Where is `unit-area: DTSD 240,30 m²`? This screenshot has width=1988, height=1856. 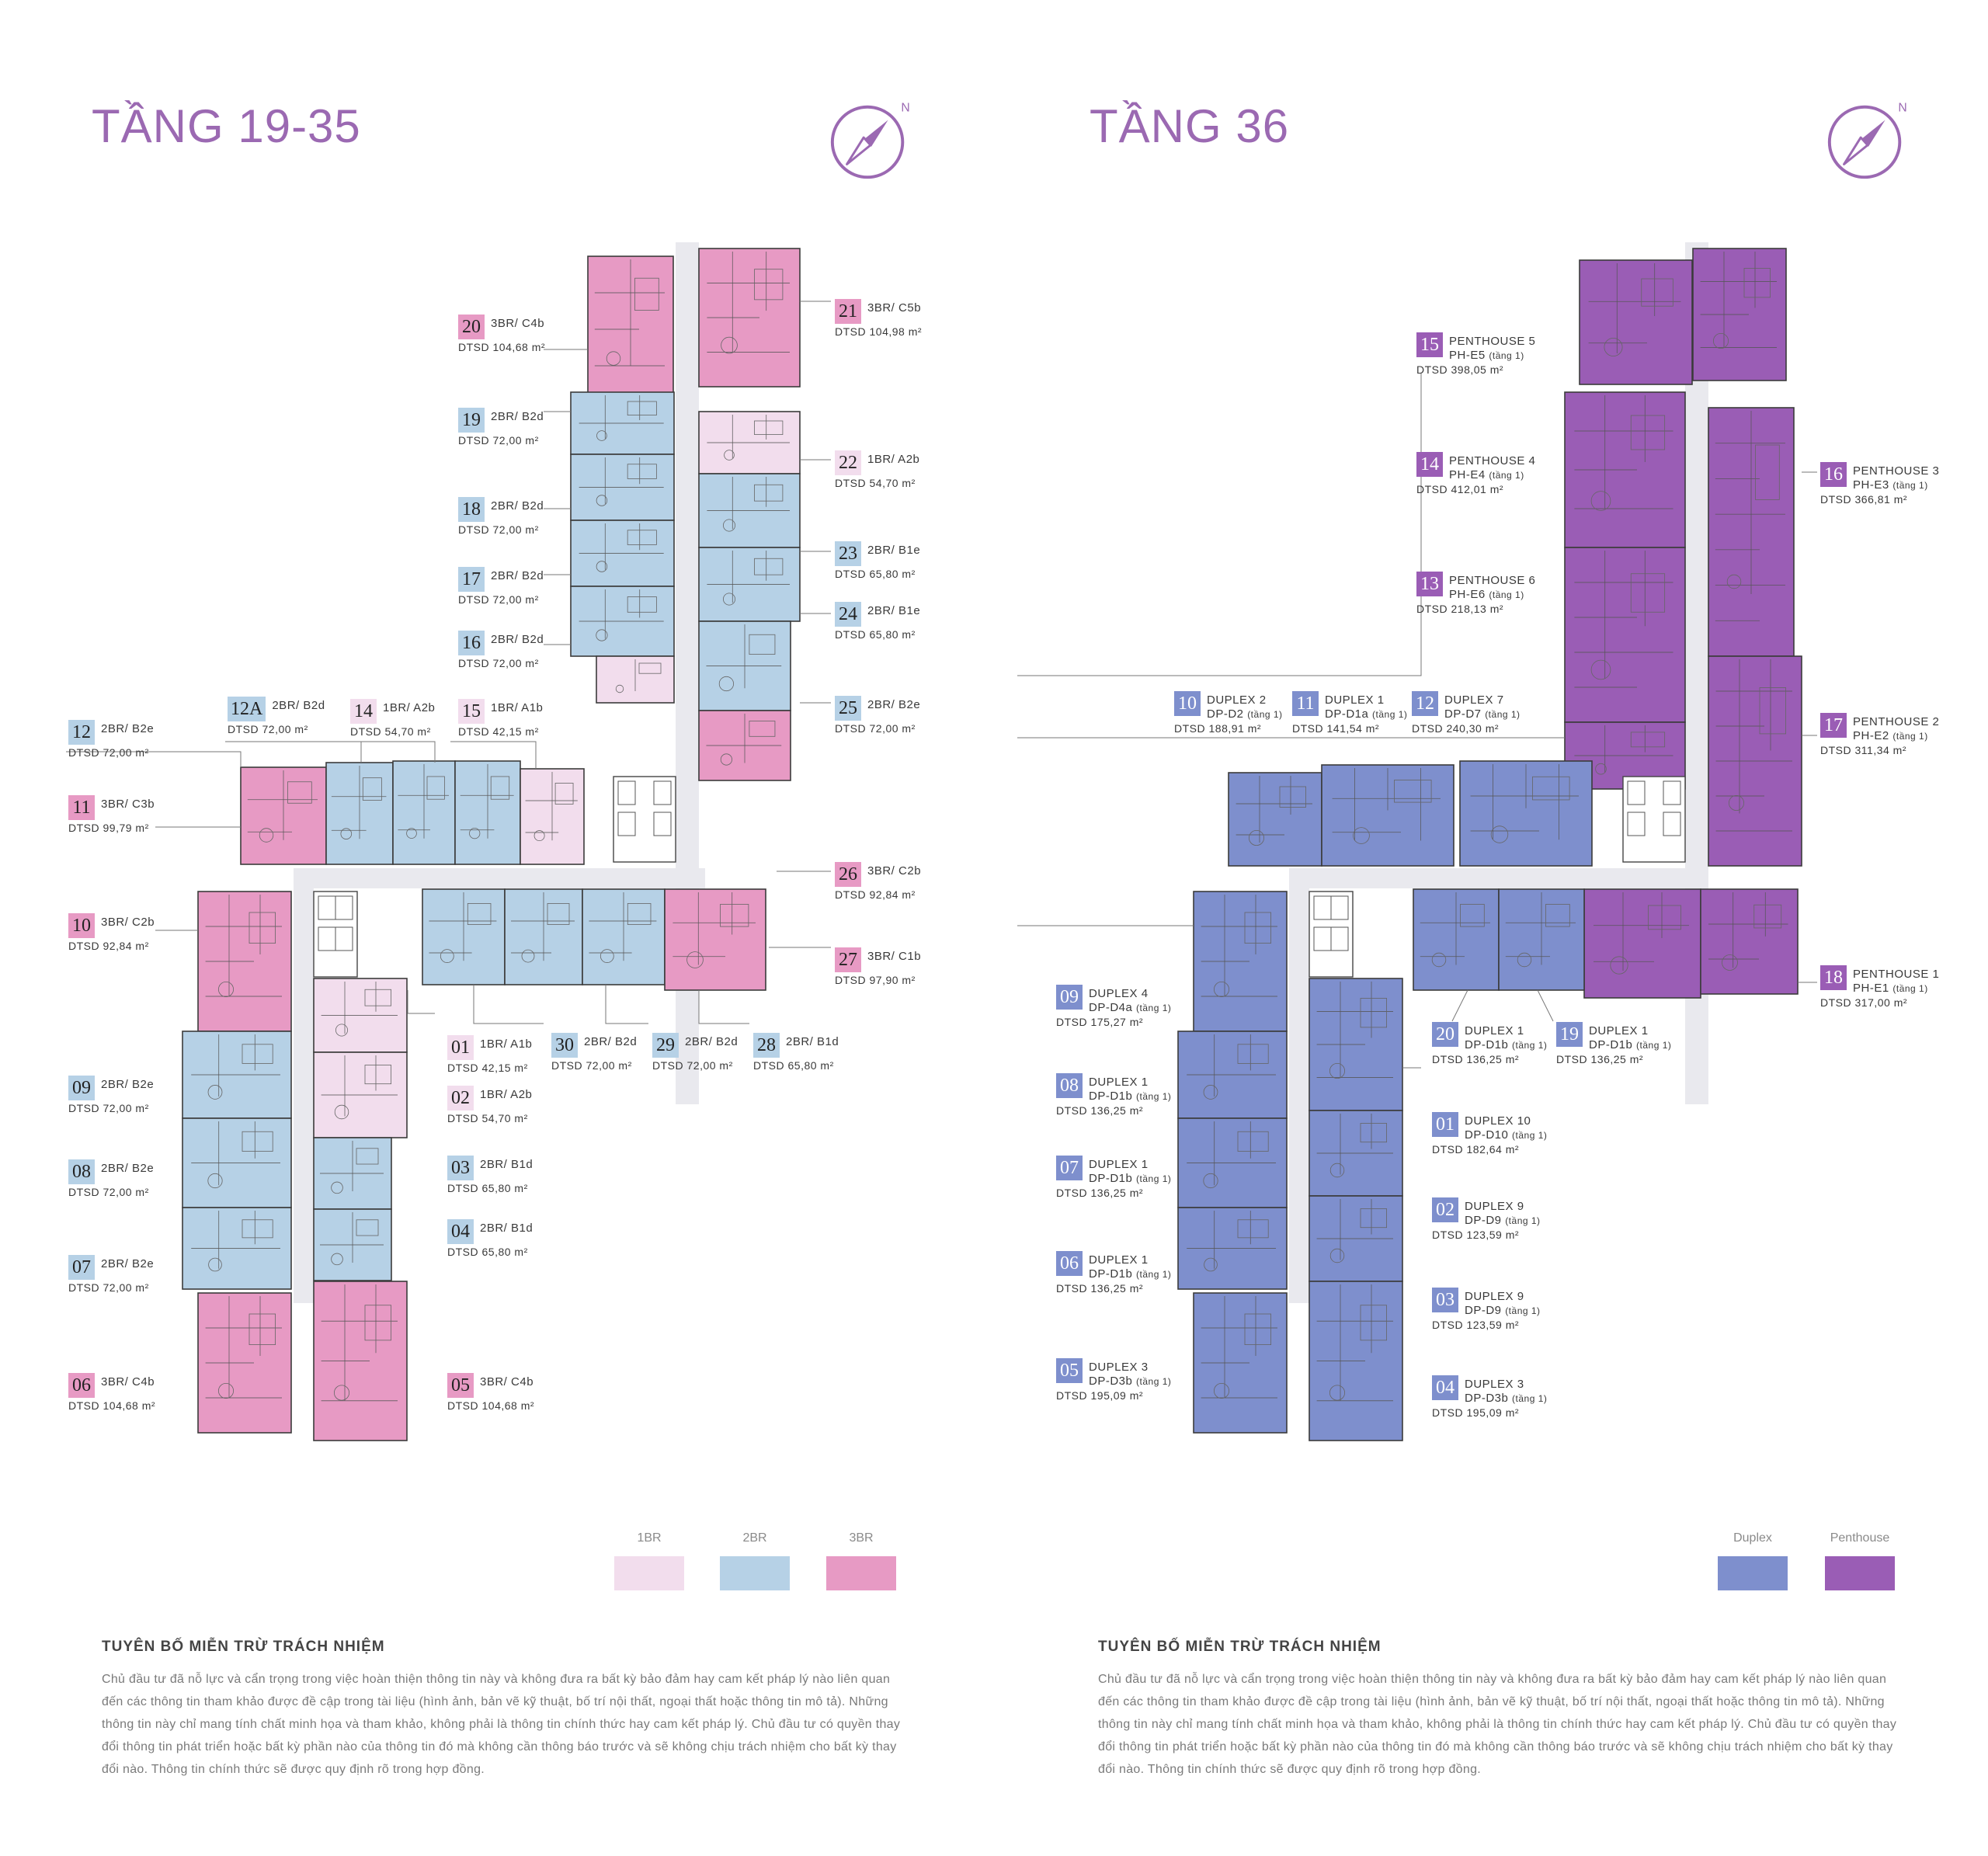 unit-area: DTSD 240,30 m² is located at coordinates (1456, 728).